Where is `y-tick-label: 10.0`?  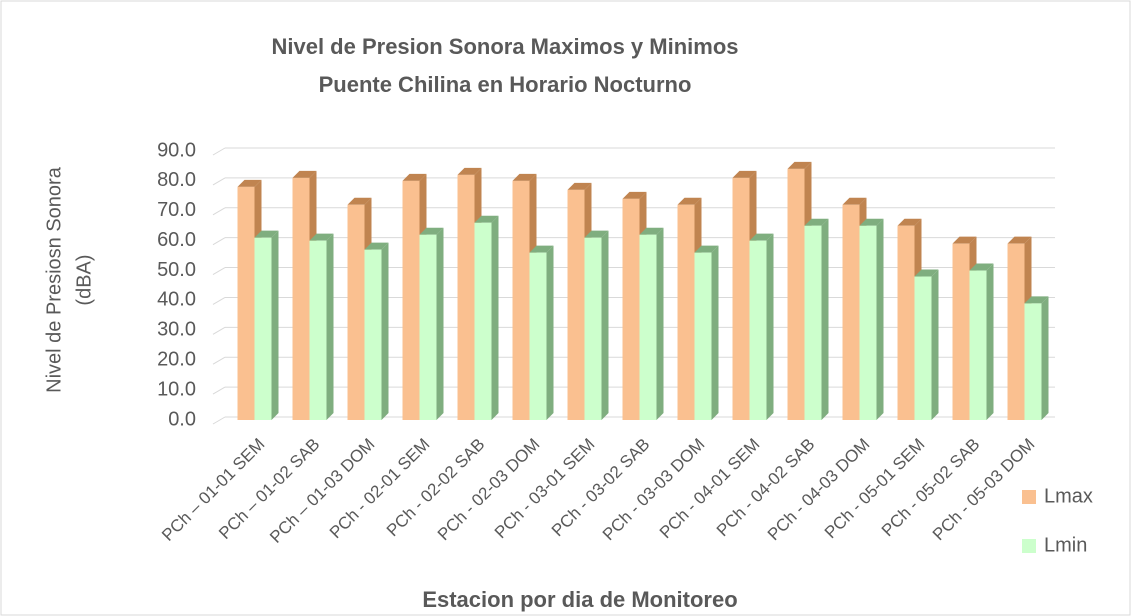
y-tick-label: 10.0 is located at coordinates (176, 389).